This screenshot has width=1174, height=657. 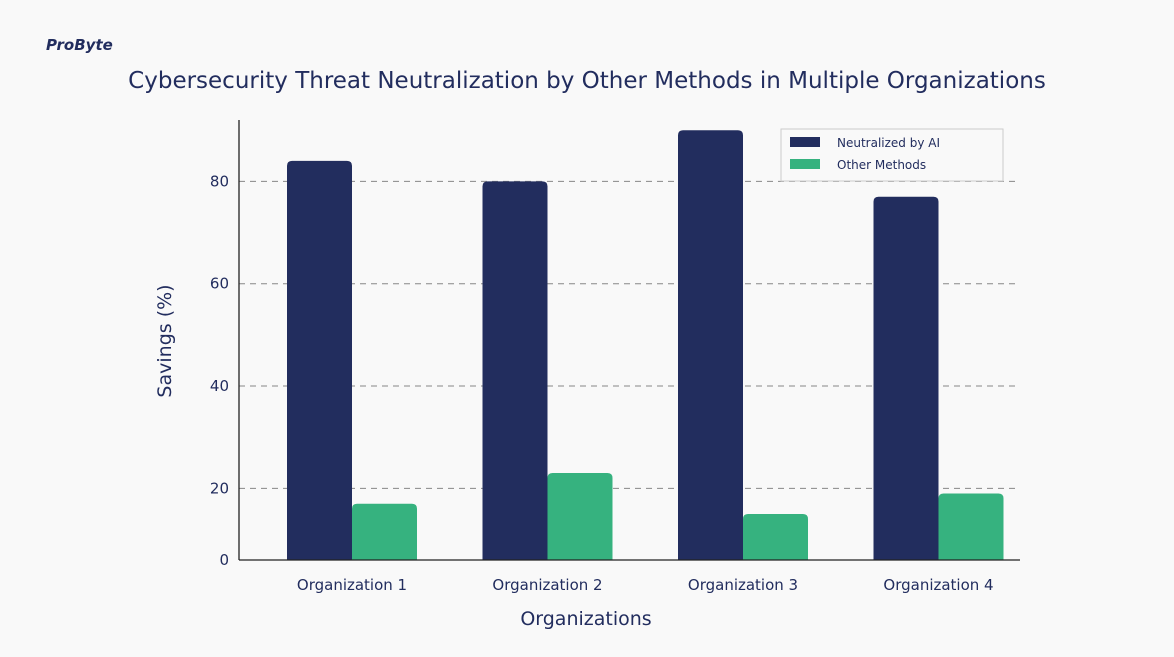 I want to click on x-tick-label: Organization 3, so click(x=743, y=585).